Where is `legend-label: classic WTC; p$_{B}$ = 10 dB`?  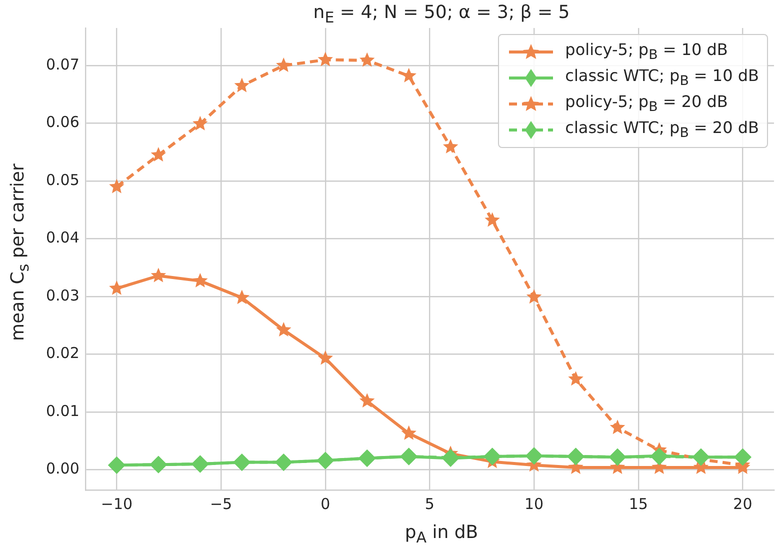
legend-label: classic WTC; p$_{B}$ = 10 dB is located at coordinates (662, 78).